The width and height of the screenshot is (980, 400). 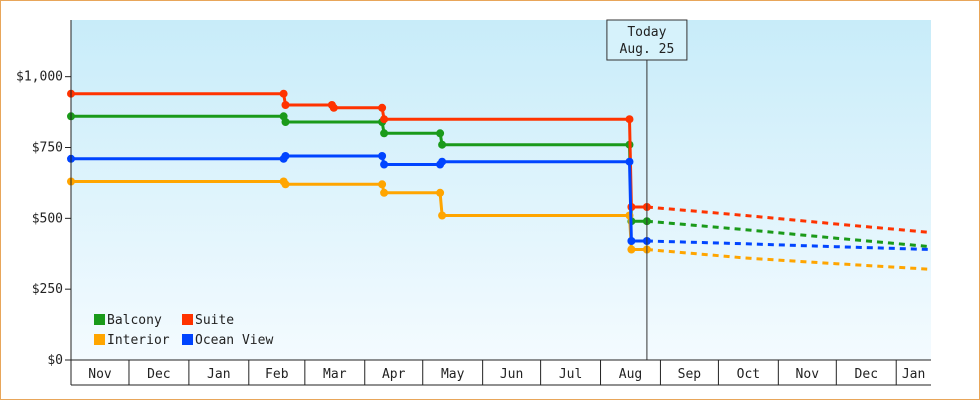 What do you see at coordinates (47, 148) in the screenshot?
I see `y-tick-label-3: $750` at bounding box center [47, 148].